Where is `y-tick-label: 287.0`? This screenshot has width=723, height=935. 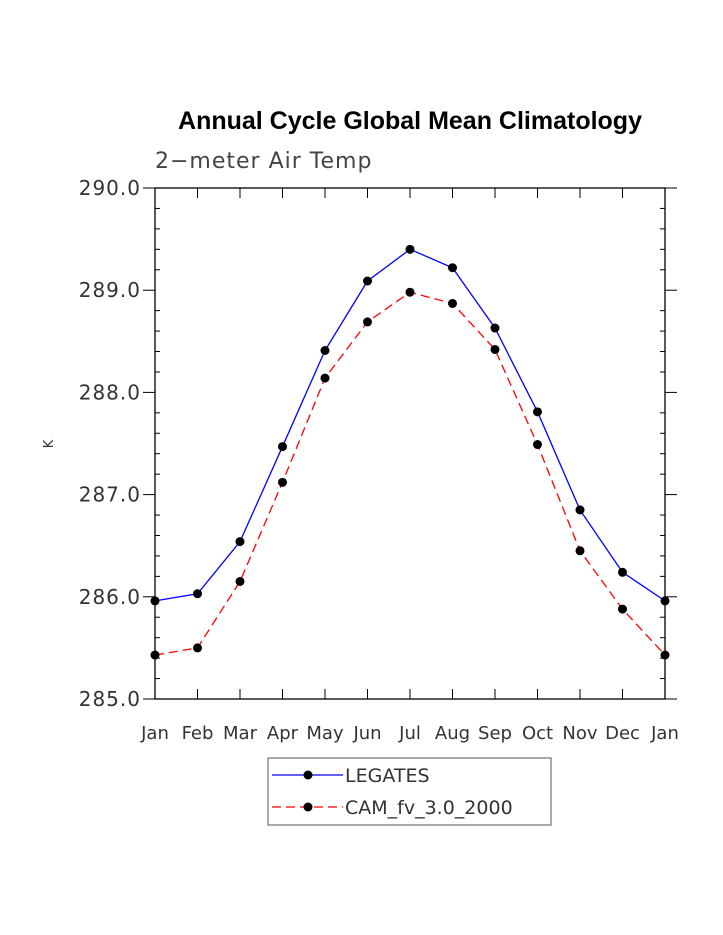 y-tick-label: 287.0 is located at coordinates (110, 495).